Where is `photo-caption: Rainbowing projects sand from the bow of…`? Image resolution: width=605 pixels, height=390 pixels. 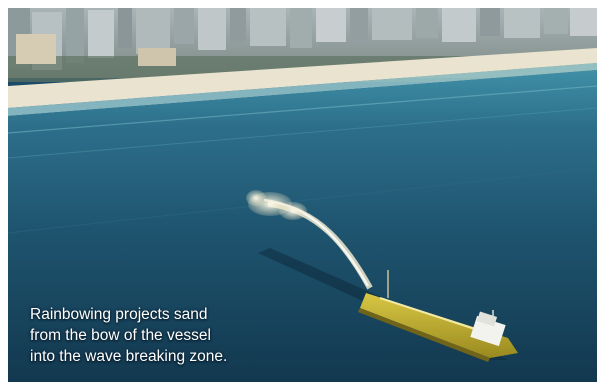
photo-caption: Rainbowing projects sand from the bow of… is located at coordinates (180, 335).